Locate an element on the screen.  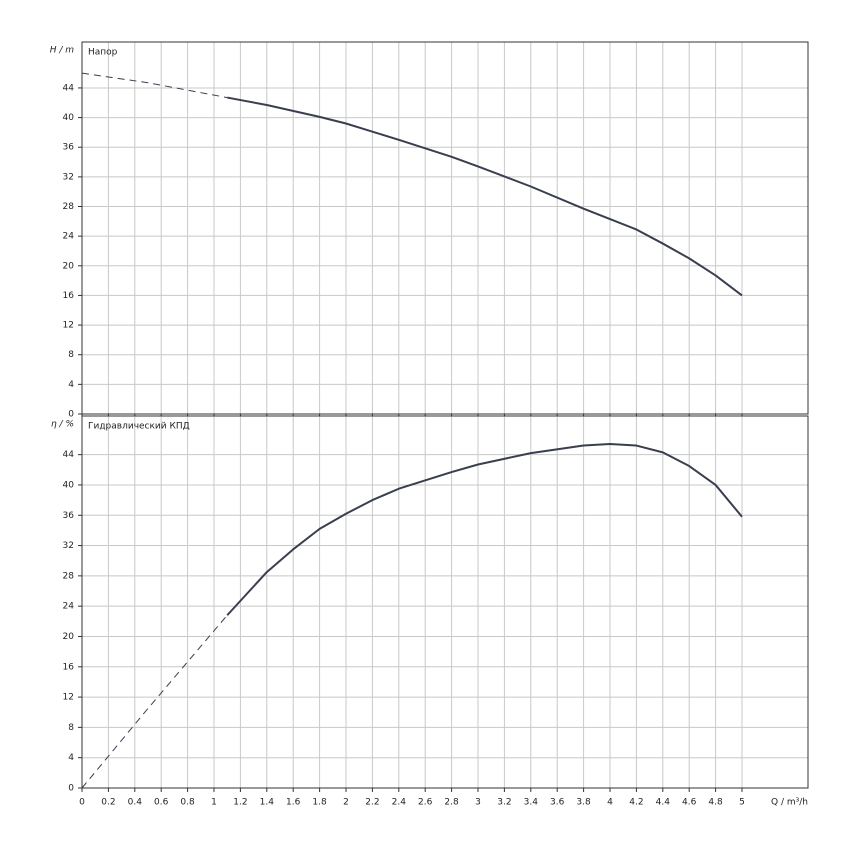
y-axis-label: η / % is located at coordinates (62, 425).